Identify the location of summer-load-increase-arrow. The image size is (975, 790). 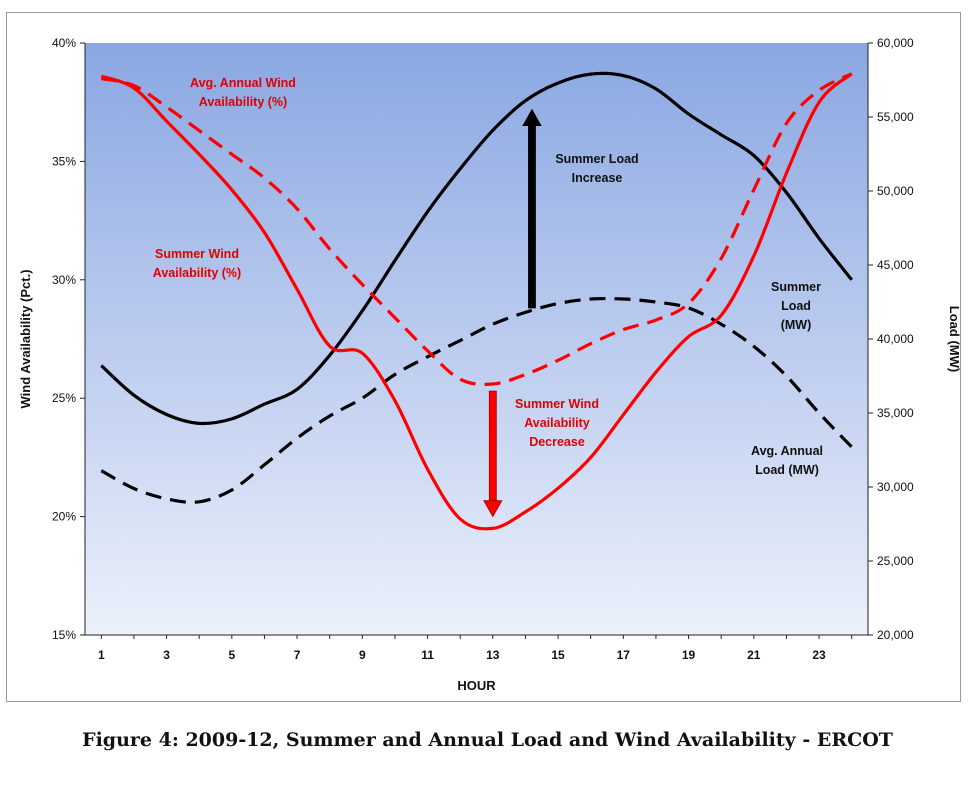
(532, 208).